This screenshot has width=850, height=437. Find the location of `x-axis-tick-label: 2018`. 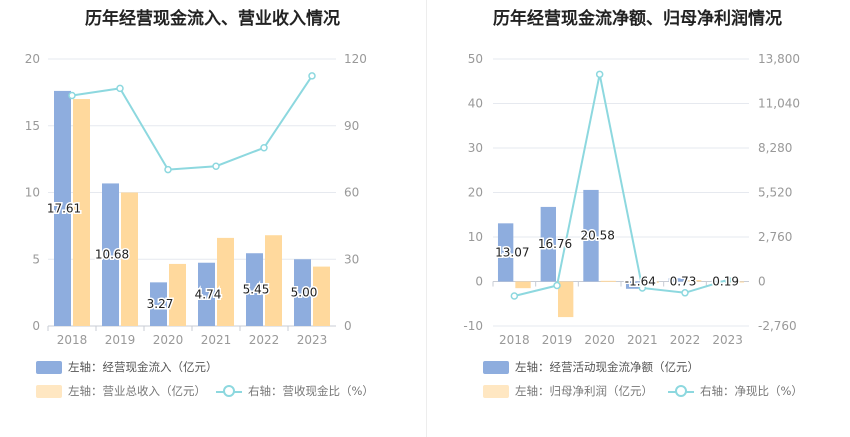

x-axis-tick-label: 2018 is located at coordinates (72, 340).